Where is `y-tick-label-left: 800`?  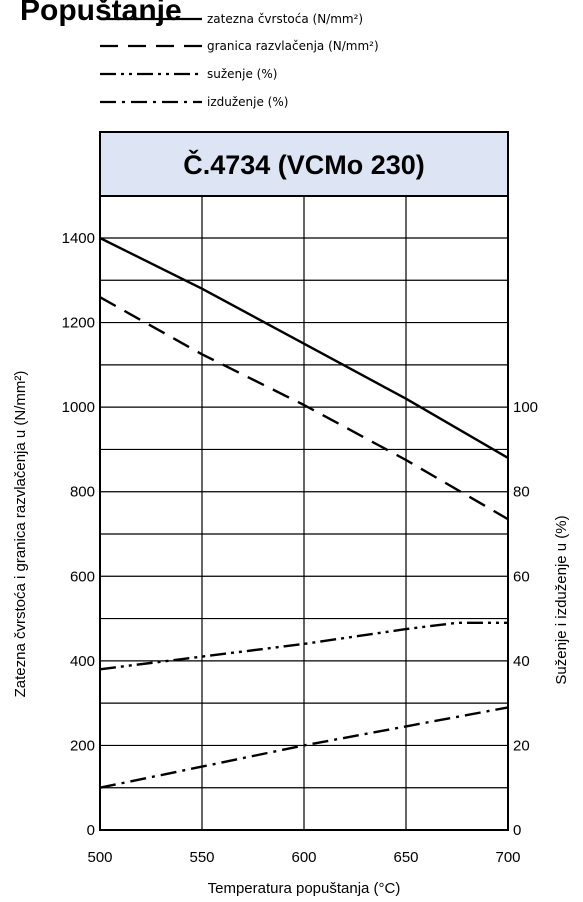 y-tick-label-left: 800 is located at coordinates (82, 492).